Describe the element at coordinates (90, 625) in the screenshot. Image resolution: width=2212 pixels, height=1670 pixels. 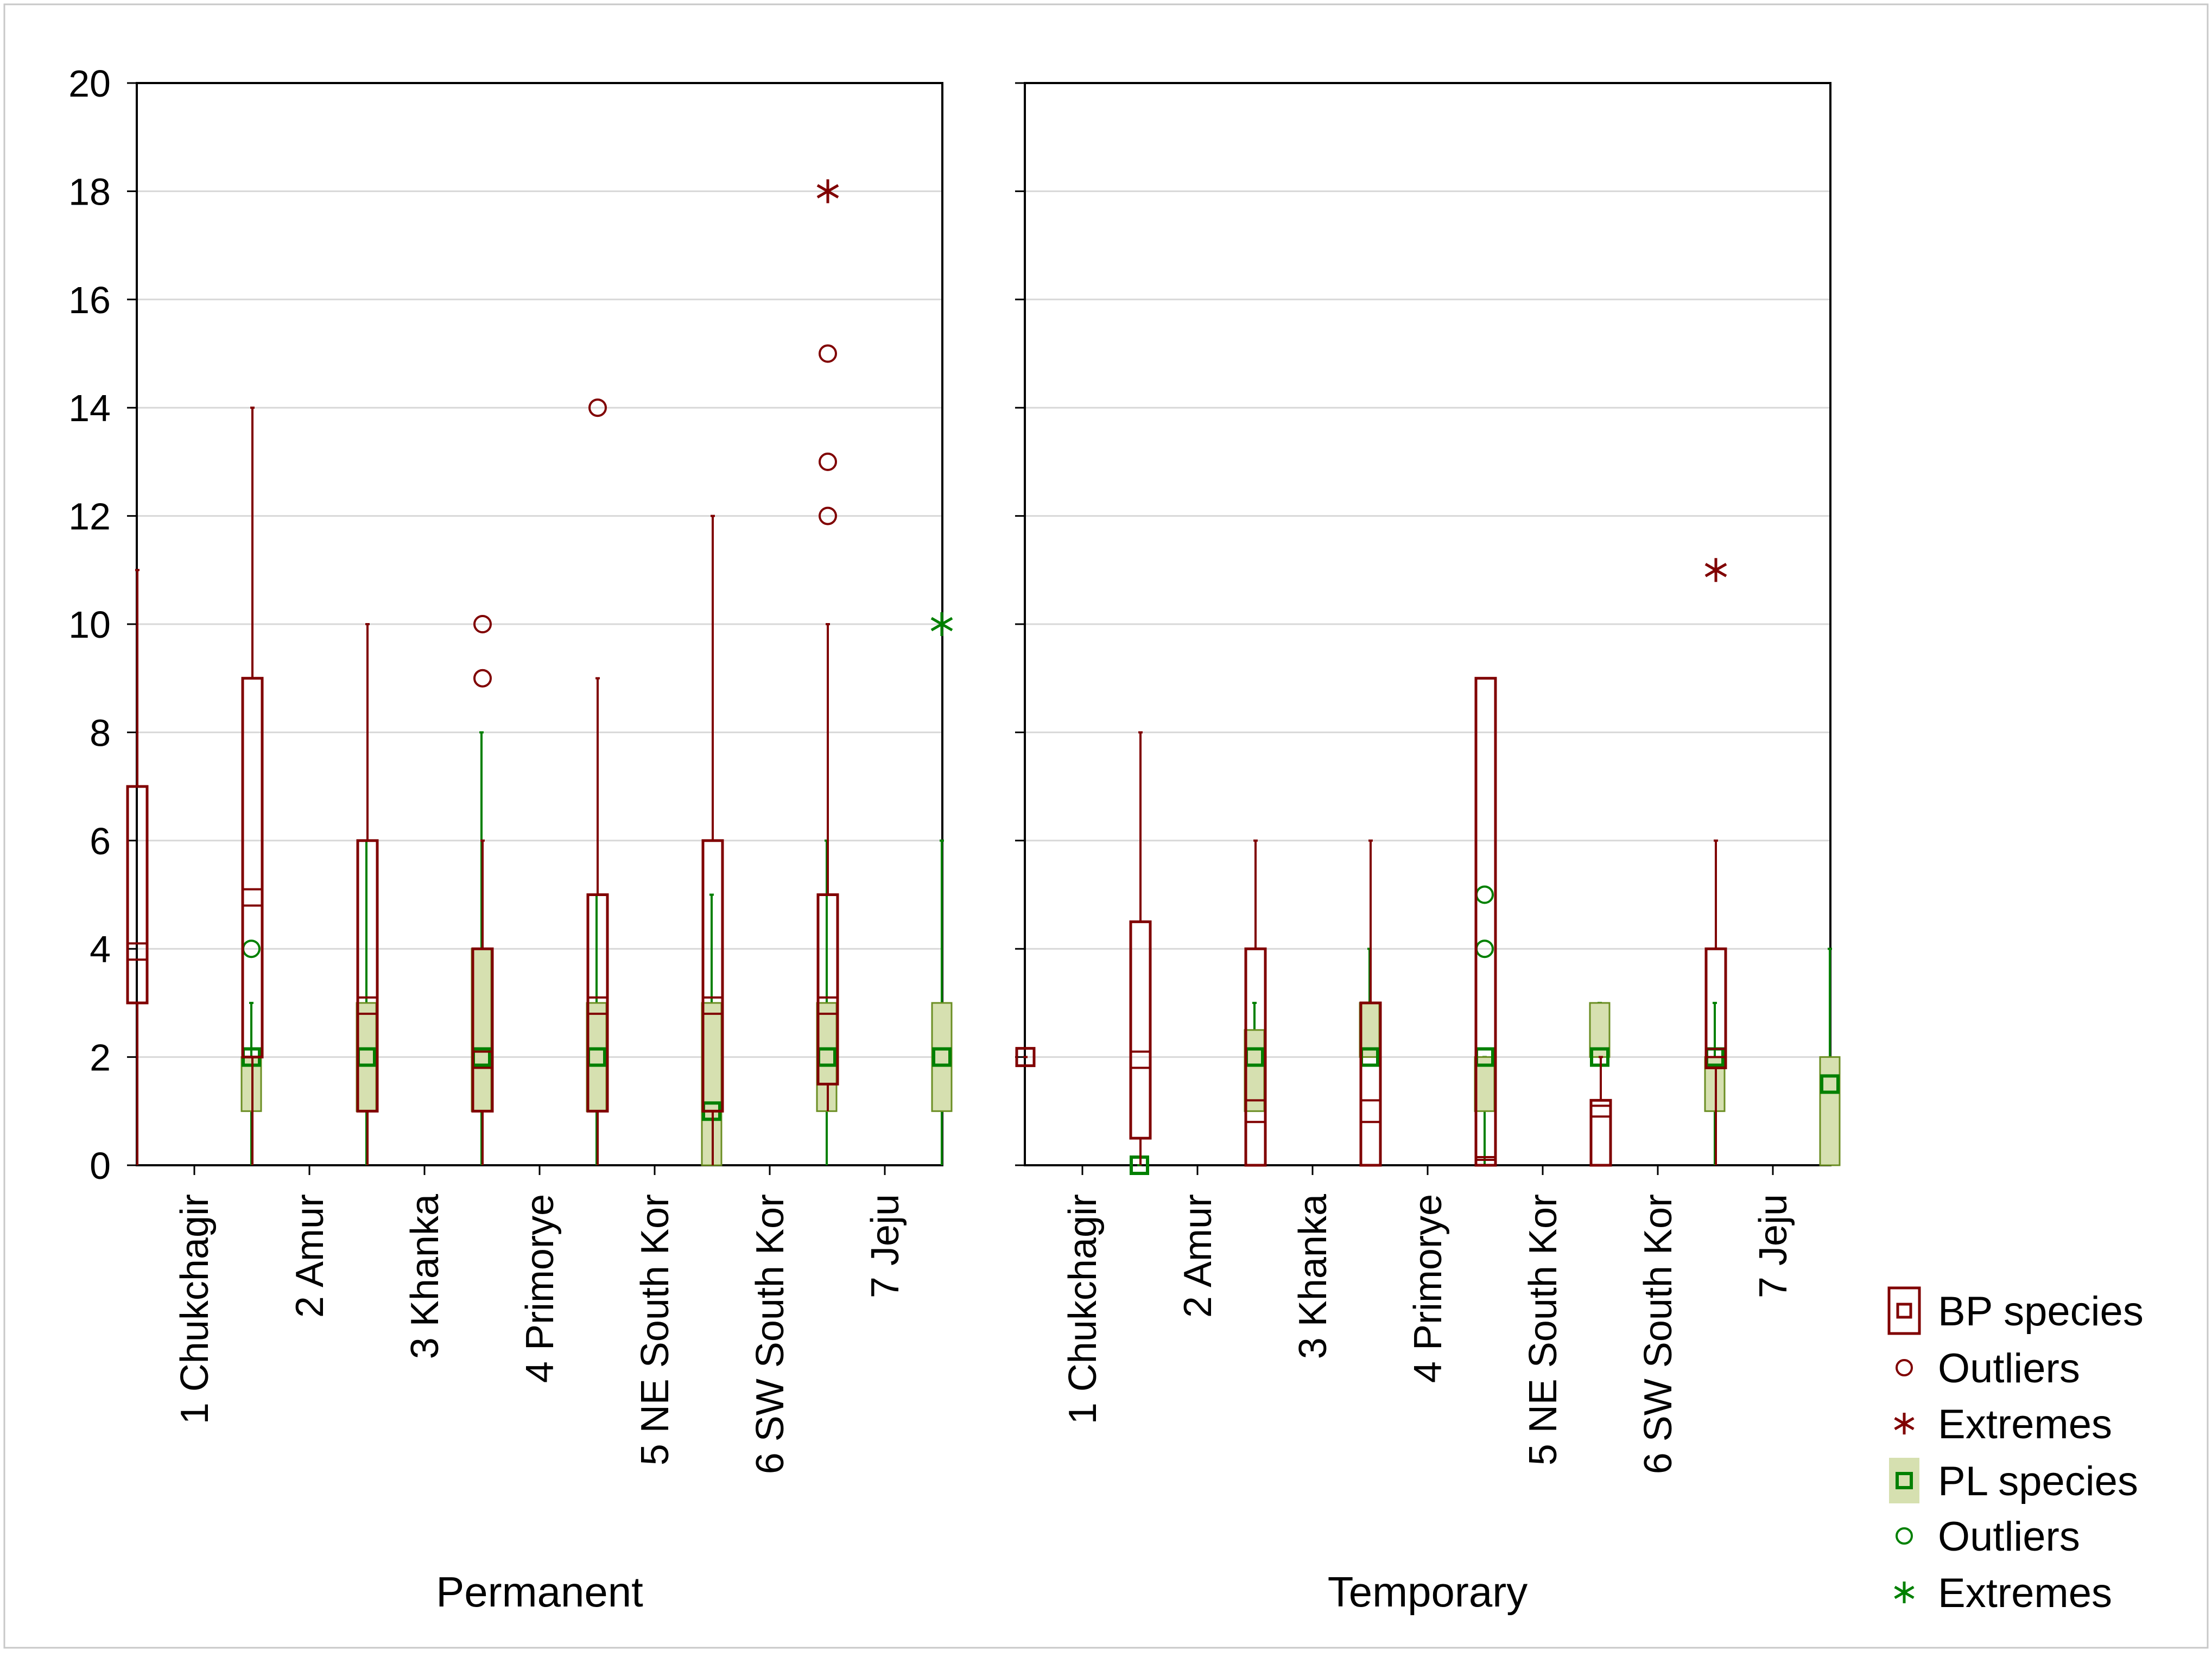
I see `y-tick-label: 10` at that location.